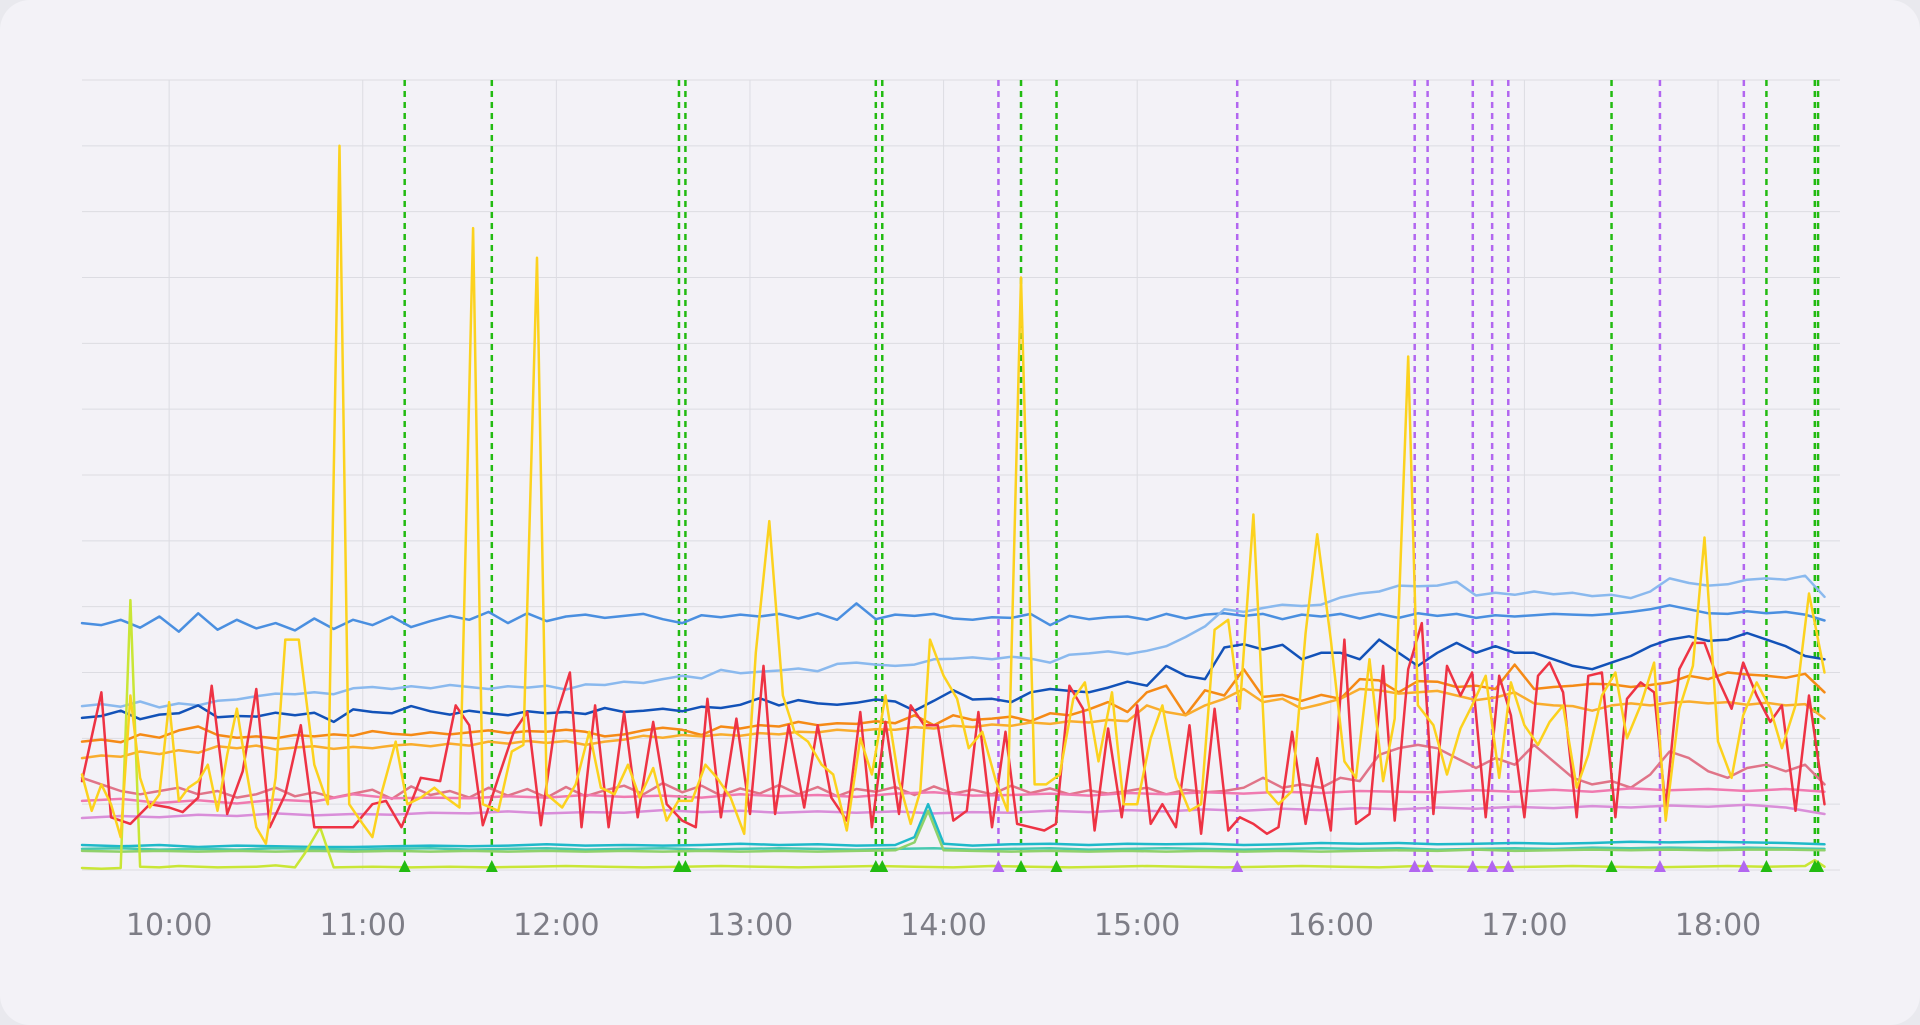 This screenshot has width=1920, height=1025. Describe the element at coordinates (363, 925) in the screenshot. I see `x-tick-label: 11:00` at that location.